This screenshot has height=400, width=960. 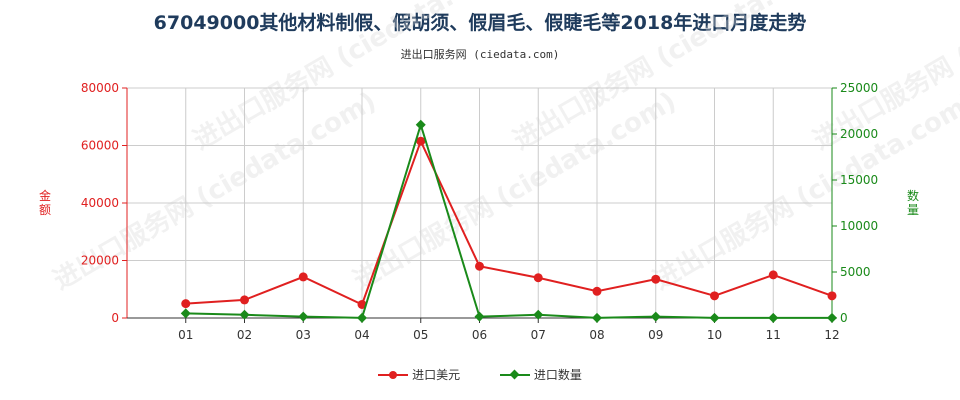 I want to click on x-tick-label: 03, so click(x=303, y=335).